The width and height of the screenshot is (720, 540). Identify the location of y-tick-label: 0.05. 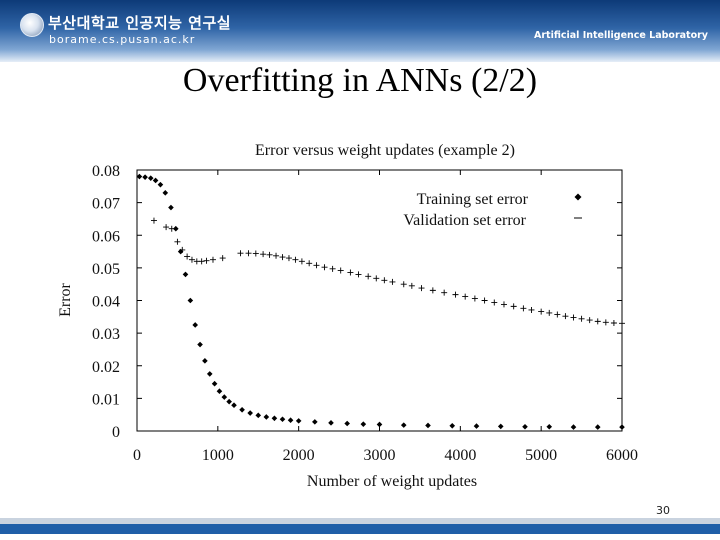
(106, 269).